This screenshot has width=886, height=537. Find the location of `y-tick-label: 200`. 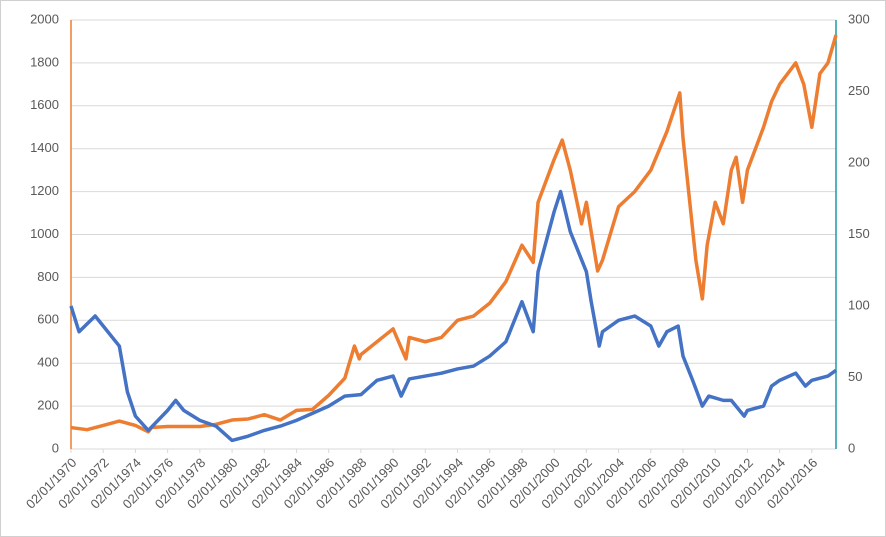

y-tick-label: 200 is located at coordinates (48, 405).